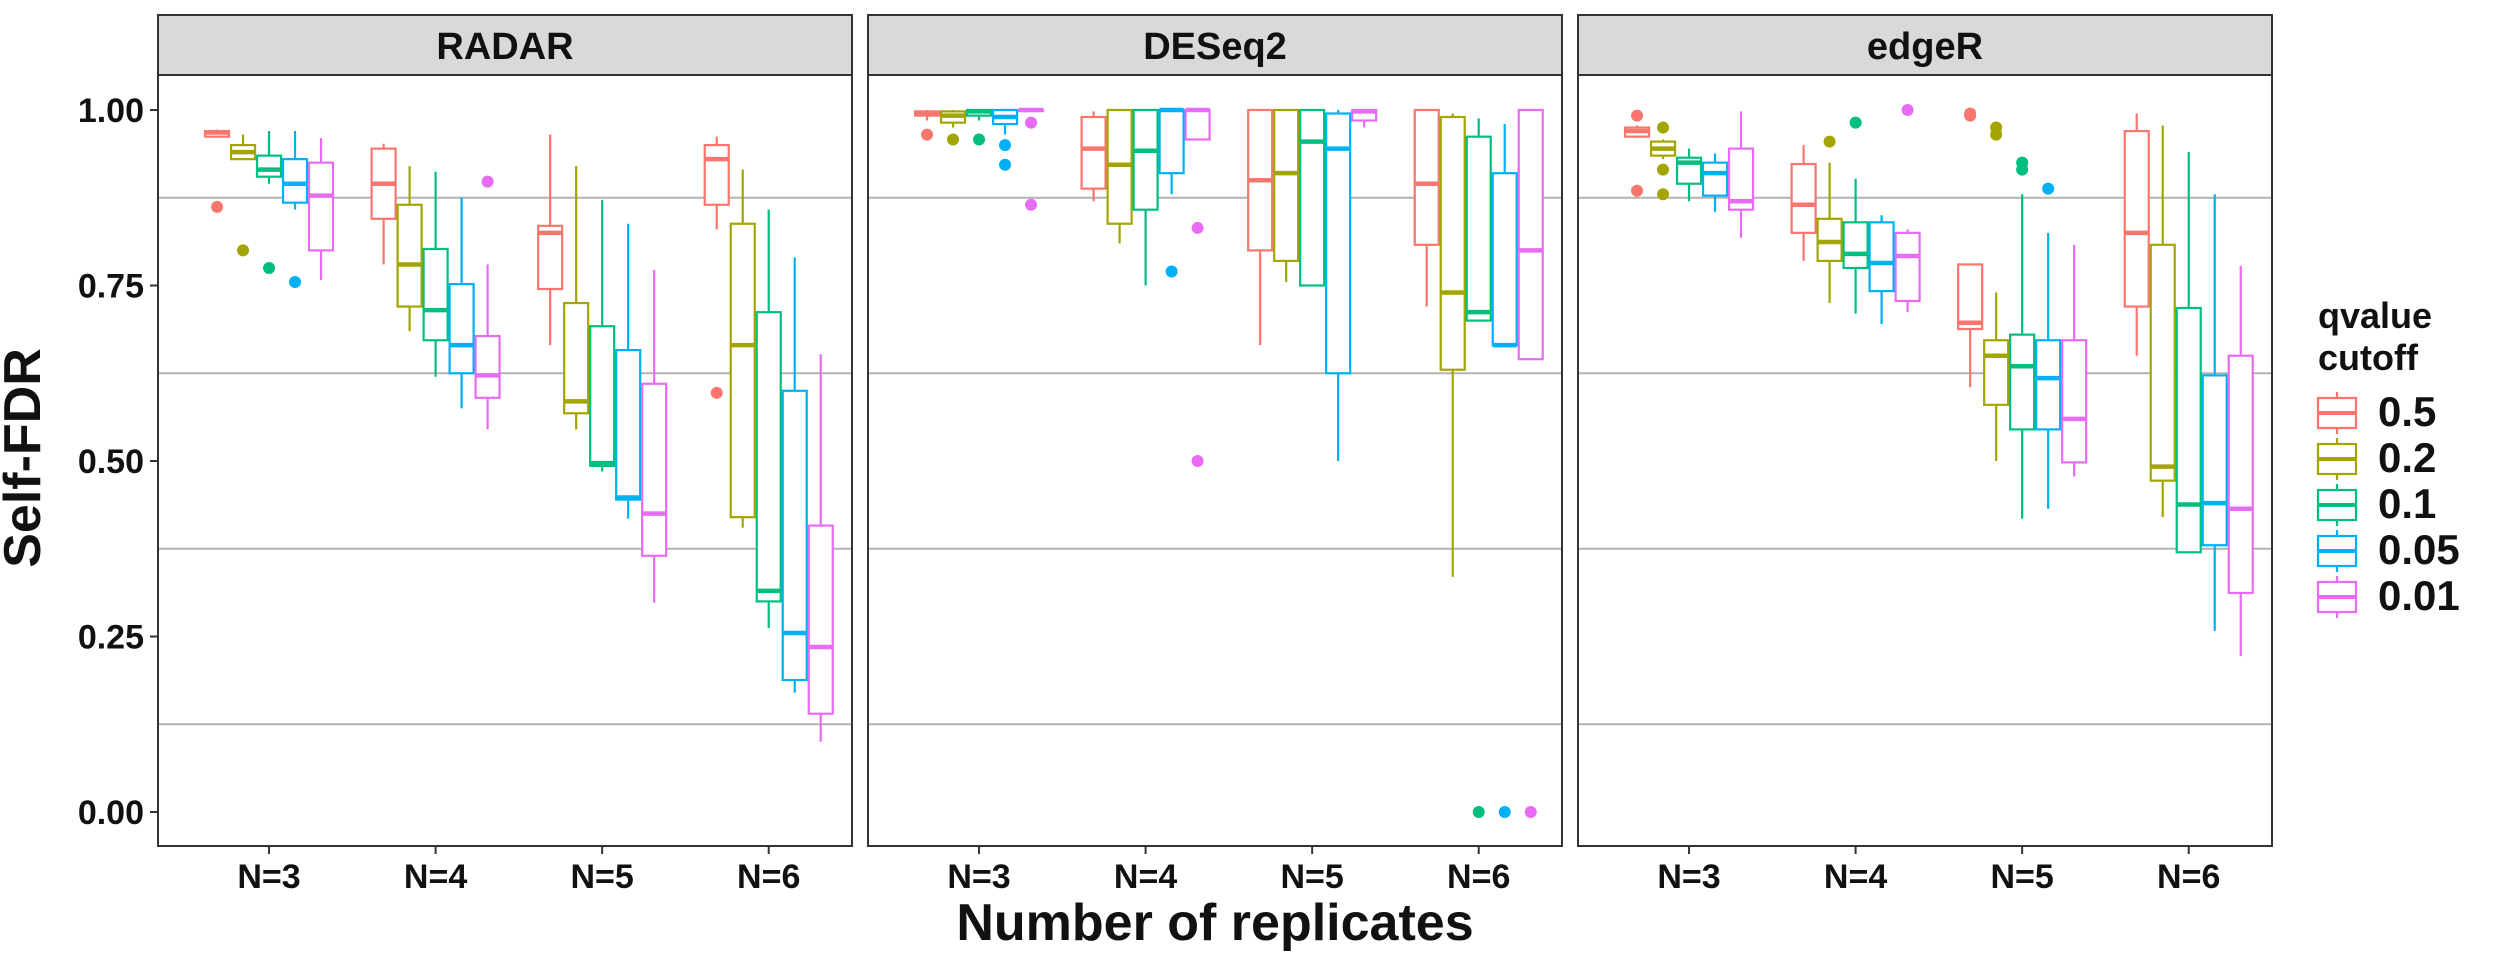 The height and width of the screenshot is (960, 2496). What do you see at coordinates (576, 298) in the screenshot?
I see `box-radar-N5-q0.2` at bounding box center [576, 298].